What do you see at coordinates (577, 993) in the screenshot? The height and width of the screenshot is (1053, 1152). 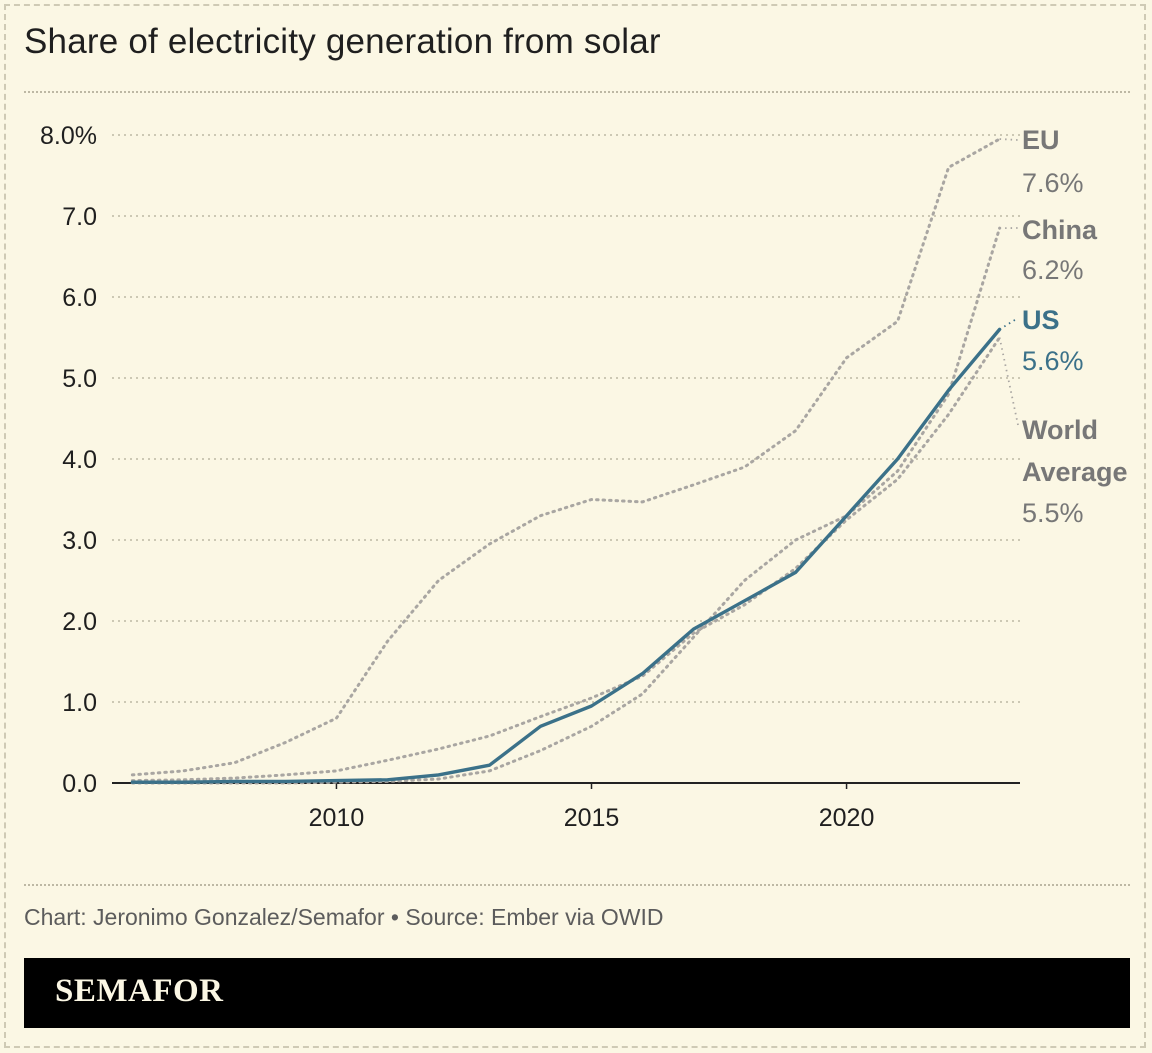 I see `brand-bar: SEMAFOR` at bounding box center [577, 993].